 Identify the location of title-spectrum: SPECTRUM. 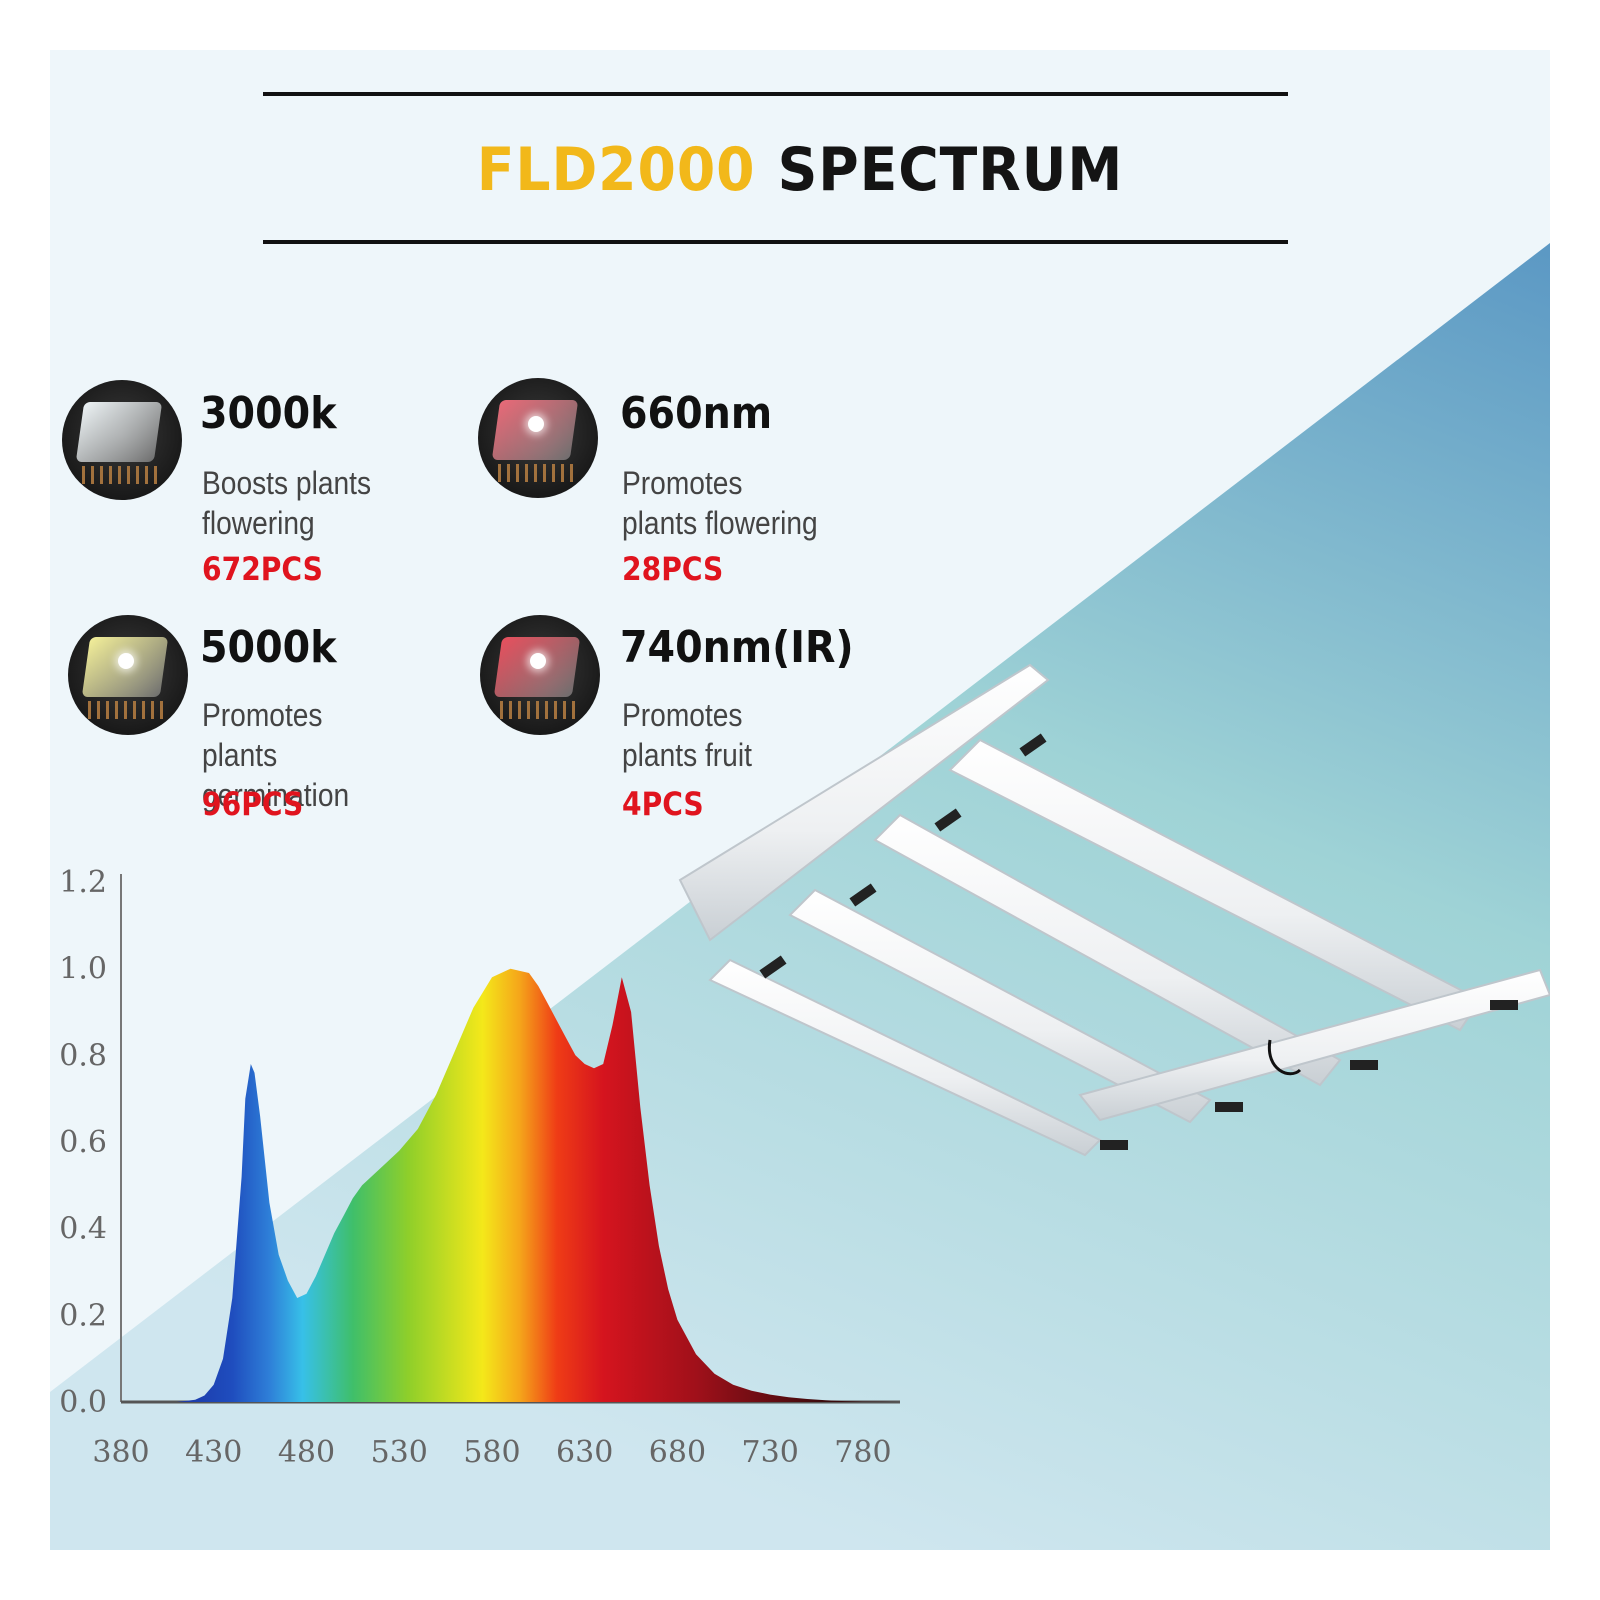
(950, 170).